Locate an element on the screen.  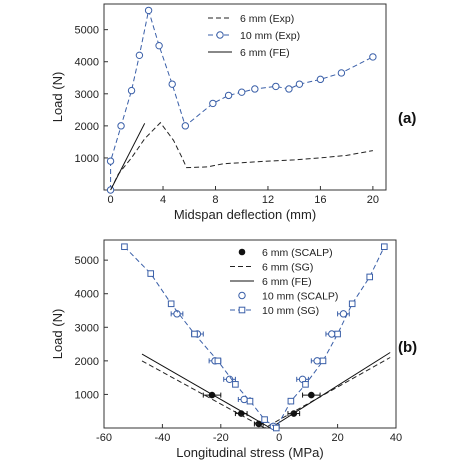
legend-label: 6 mm (SG) is located at coordinates (287, 268).